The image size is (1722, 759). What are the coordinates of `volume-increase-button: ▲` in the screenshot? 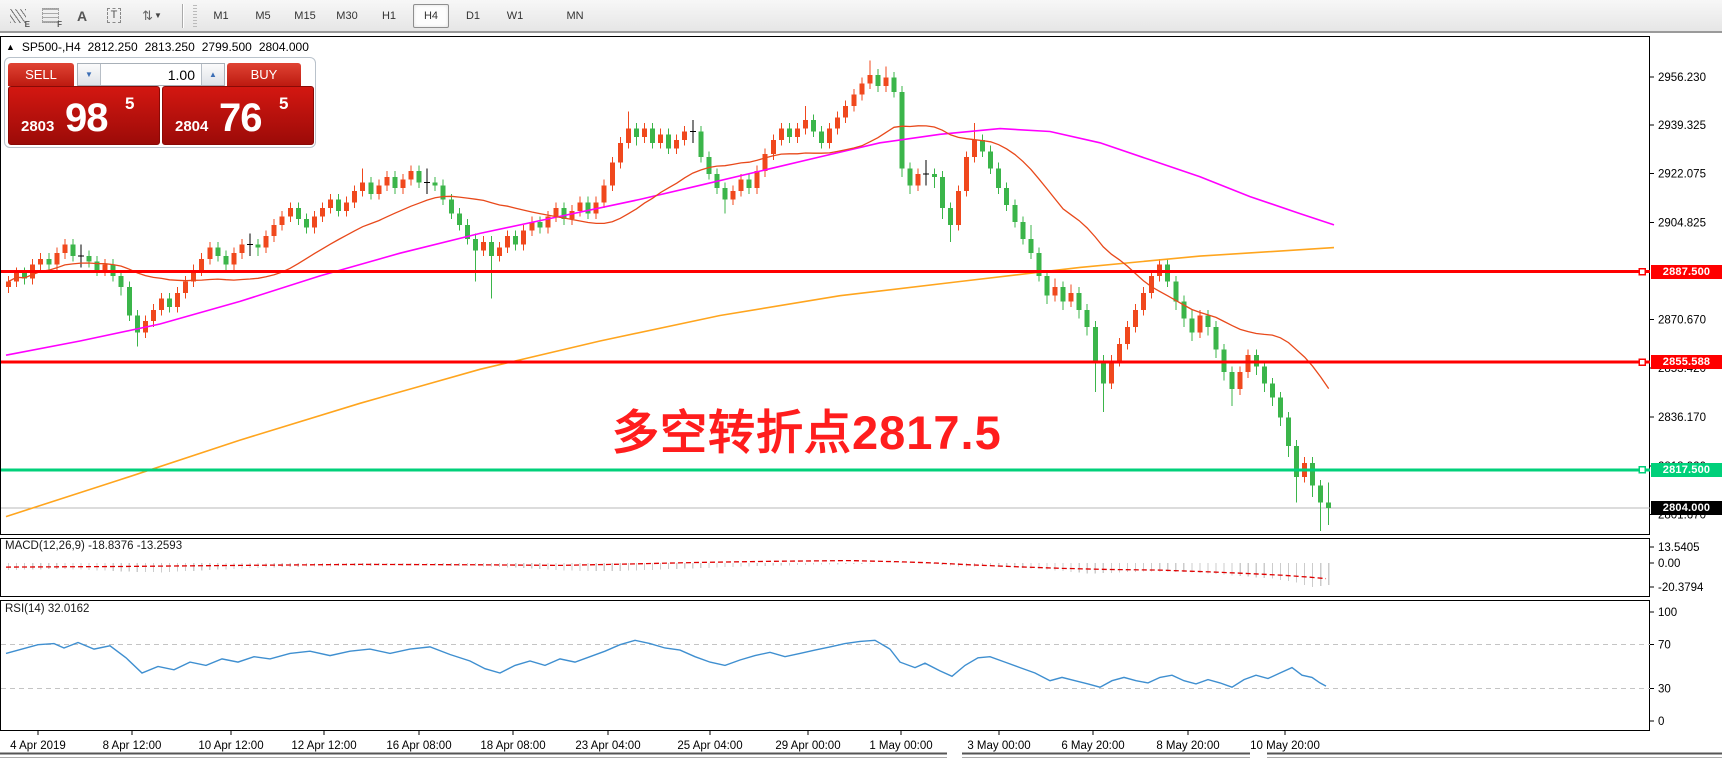 It's located at (212, 74).